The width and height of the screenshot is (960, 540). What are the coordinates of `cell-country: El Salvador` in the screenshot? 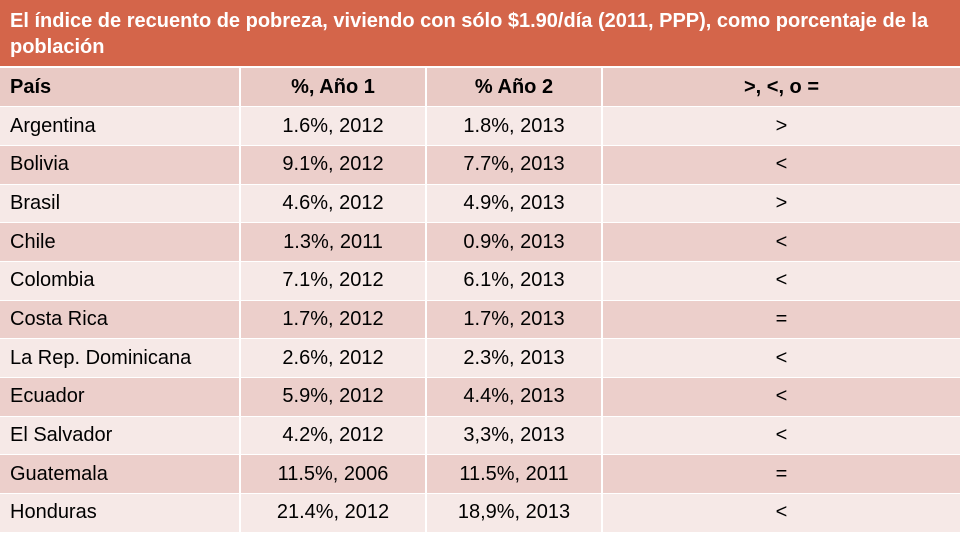 It's located at (120, 436).